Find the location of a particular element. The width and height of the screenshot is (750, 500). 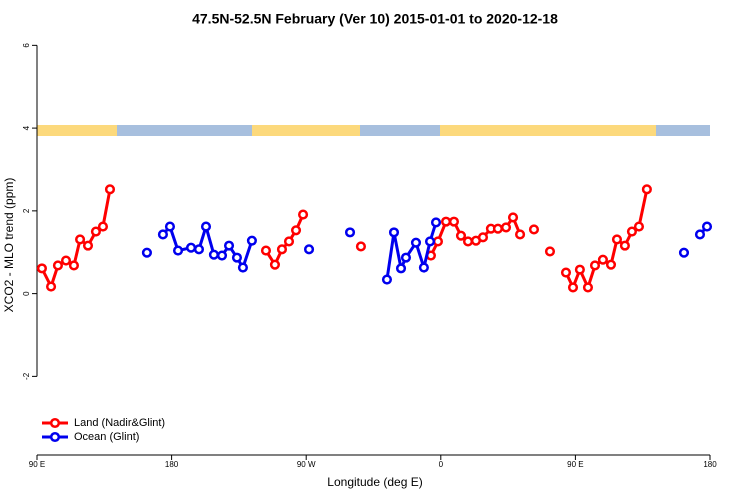

y-tick-label: 0 is located at coordinates (26, 293).